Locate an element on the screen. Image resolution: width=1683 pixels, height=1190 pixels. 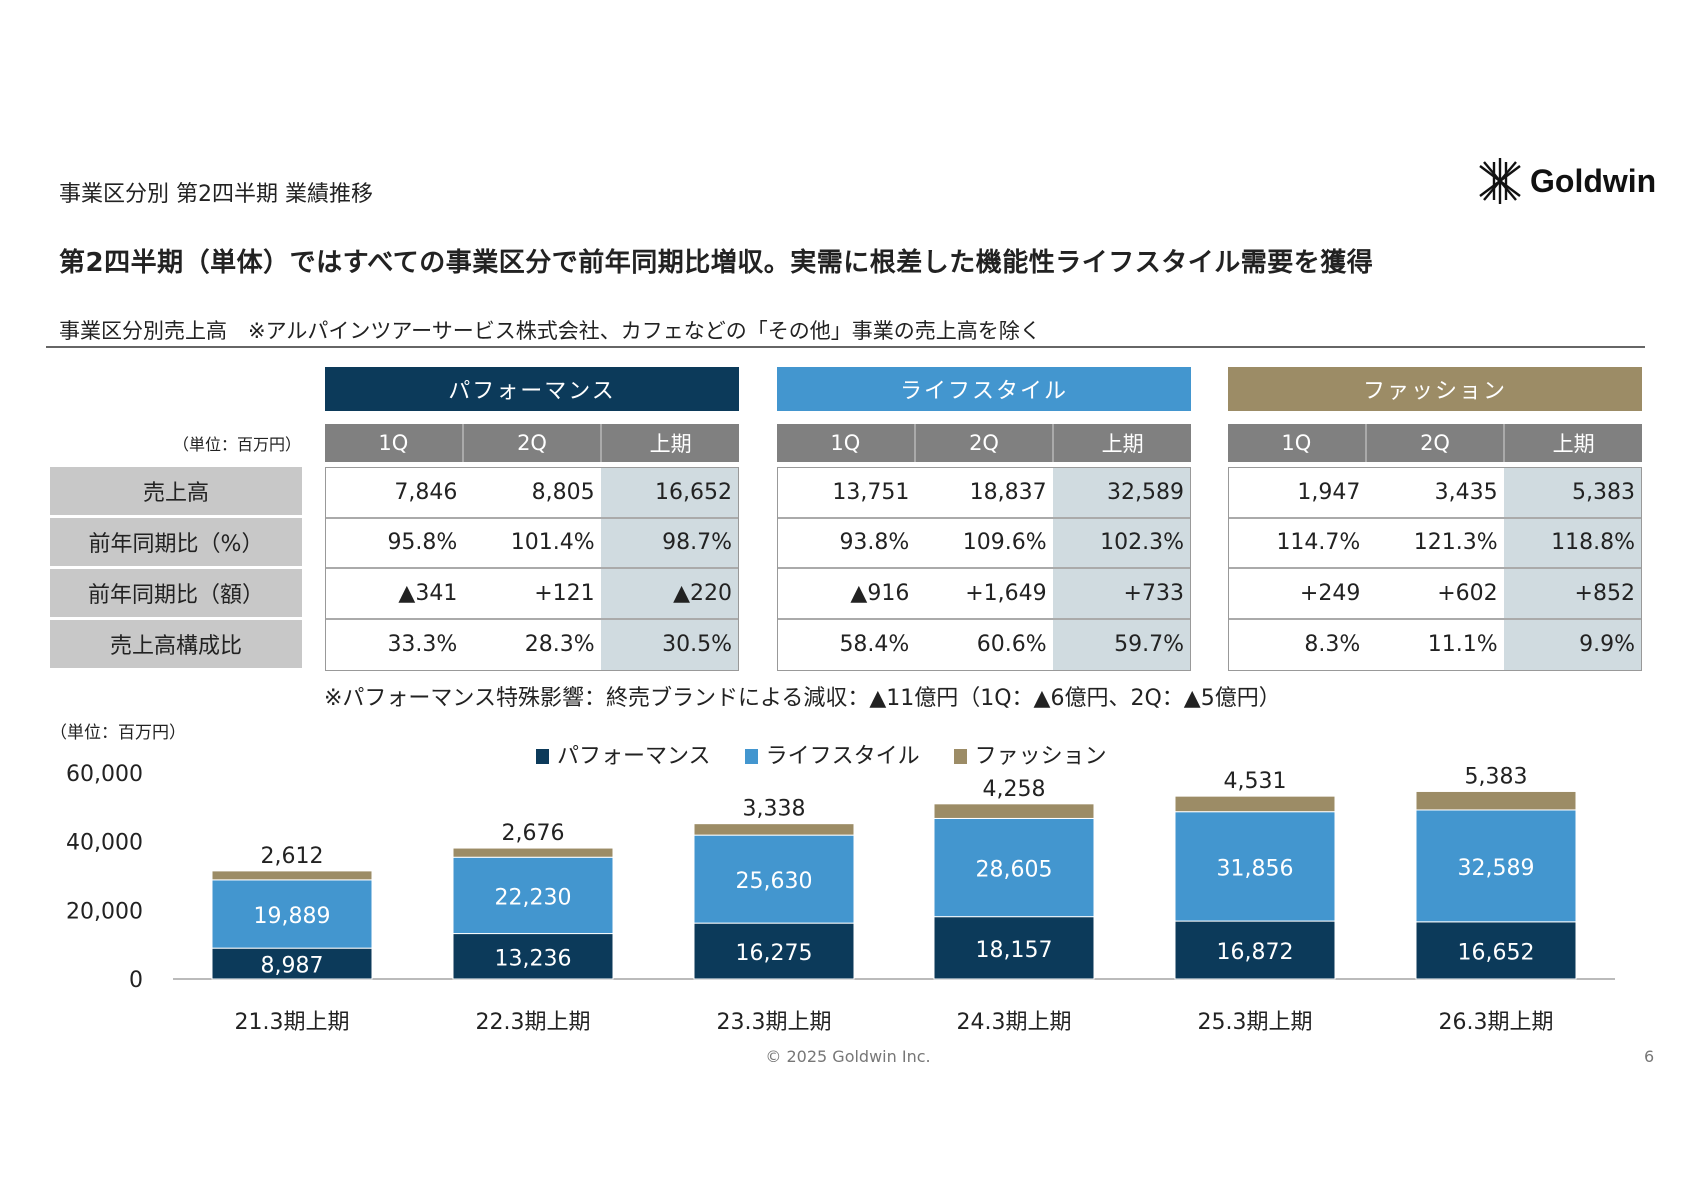
goldwin-logo: Goldwin is located at coordinates (1566, 181).